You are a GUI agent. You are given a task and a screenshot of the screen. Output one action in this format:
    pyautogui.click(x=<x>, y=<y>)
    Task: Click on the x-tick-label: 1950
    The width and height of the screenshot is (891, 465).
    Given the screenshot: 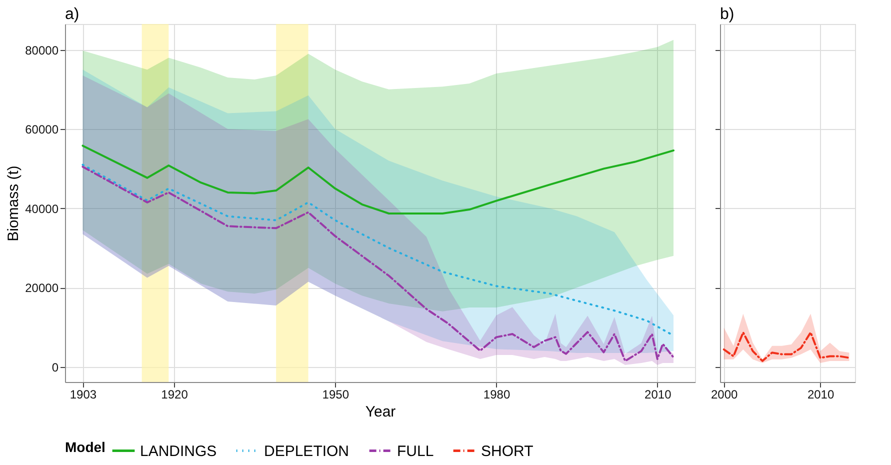 What is the action you would take?
    pyautogui.click(x=336, y=395)
    